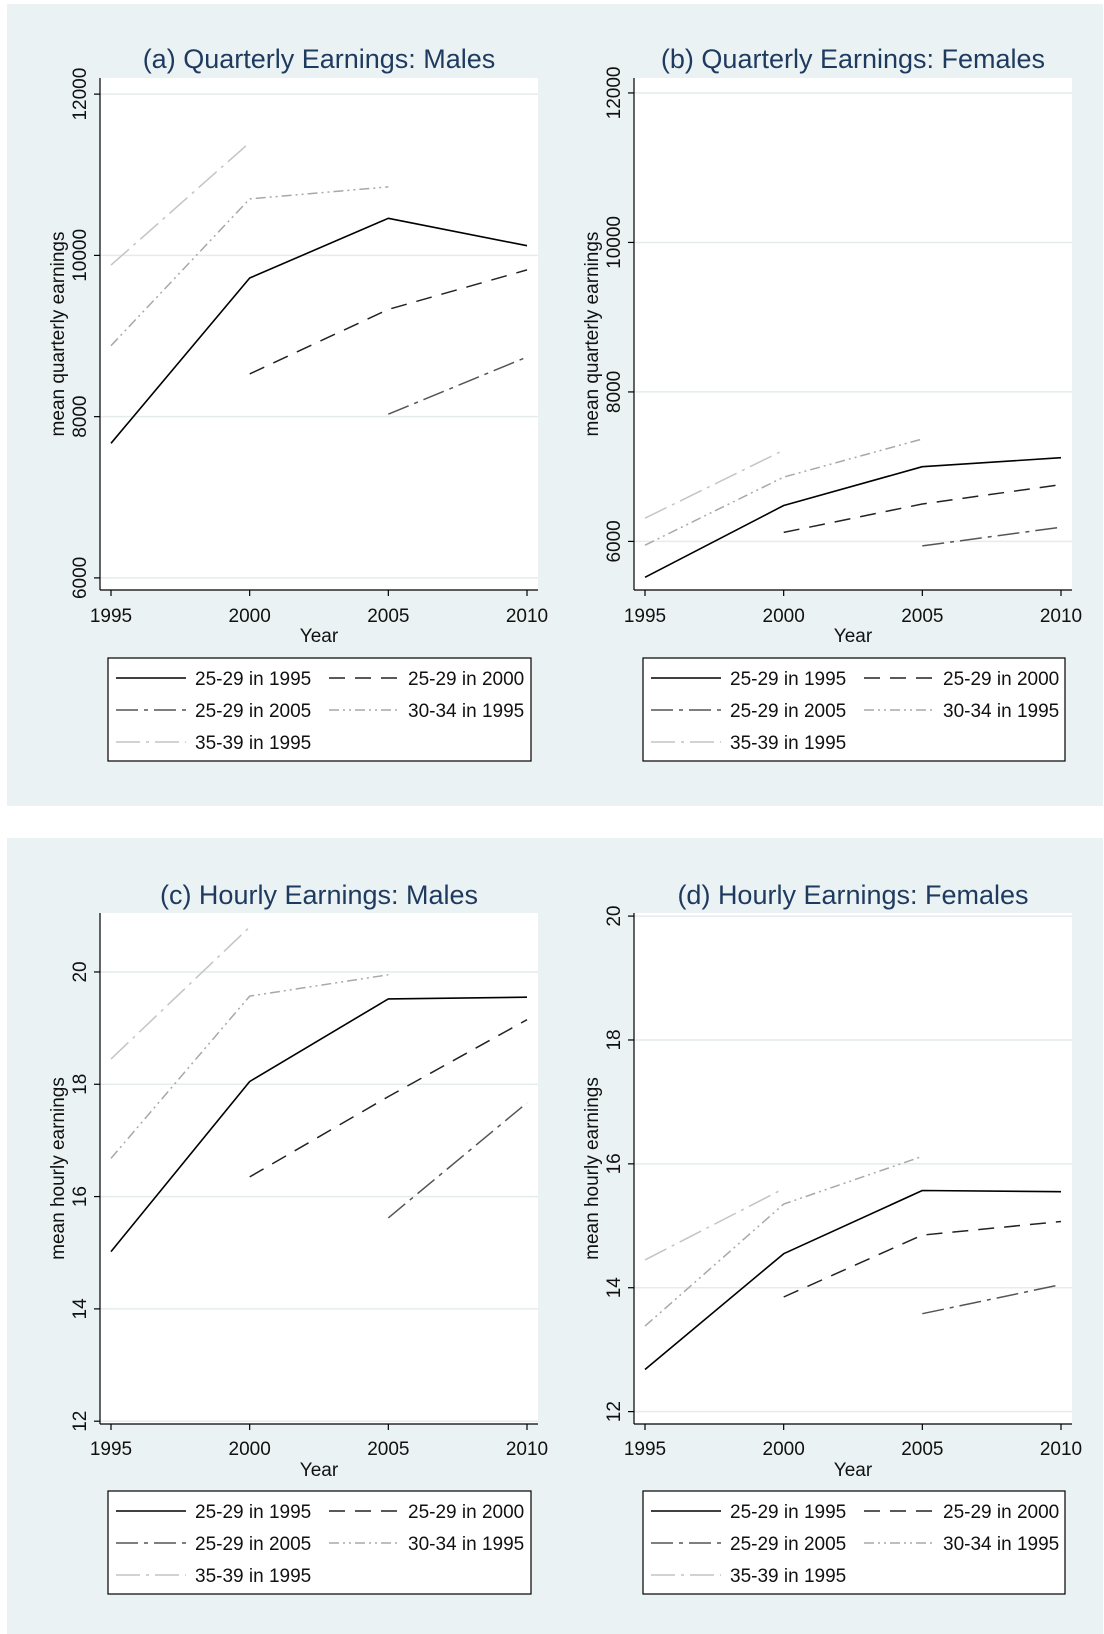  What do you see at coordinates (852, 895) in the screenshot?
I see `chart-title: (d) Hourly Earnings: Females` at bounding box center [852, 895].